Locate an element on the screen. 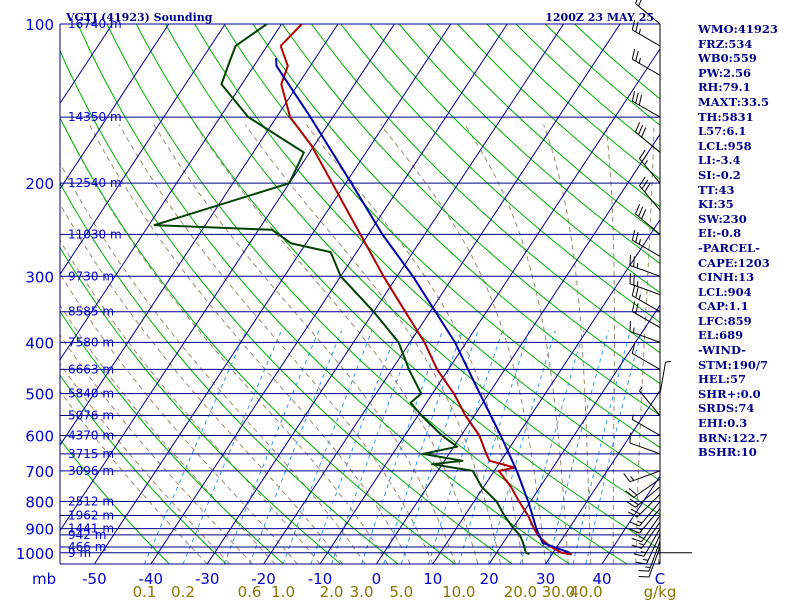 Image resolution: width=800 pixels, height=600 pixels. index-line: LFC:859 is located at coordinates (725, 320).